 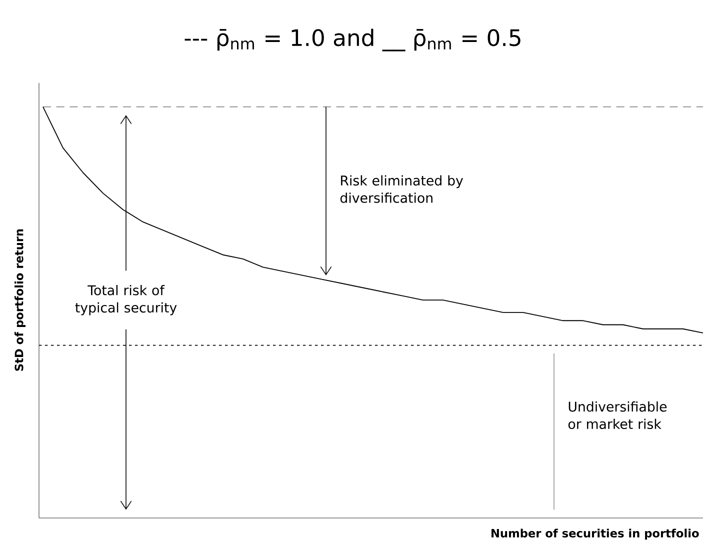 I want to click on y-axis-title: StD of portfolio return, so click(x=20, y=300).